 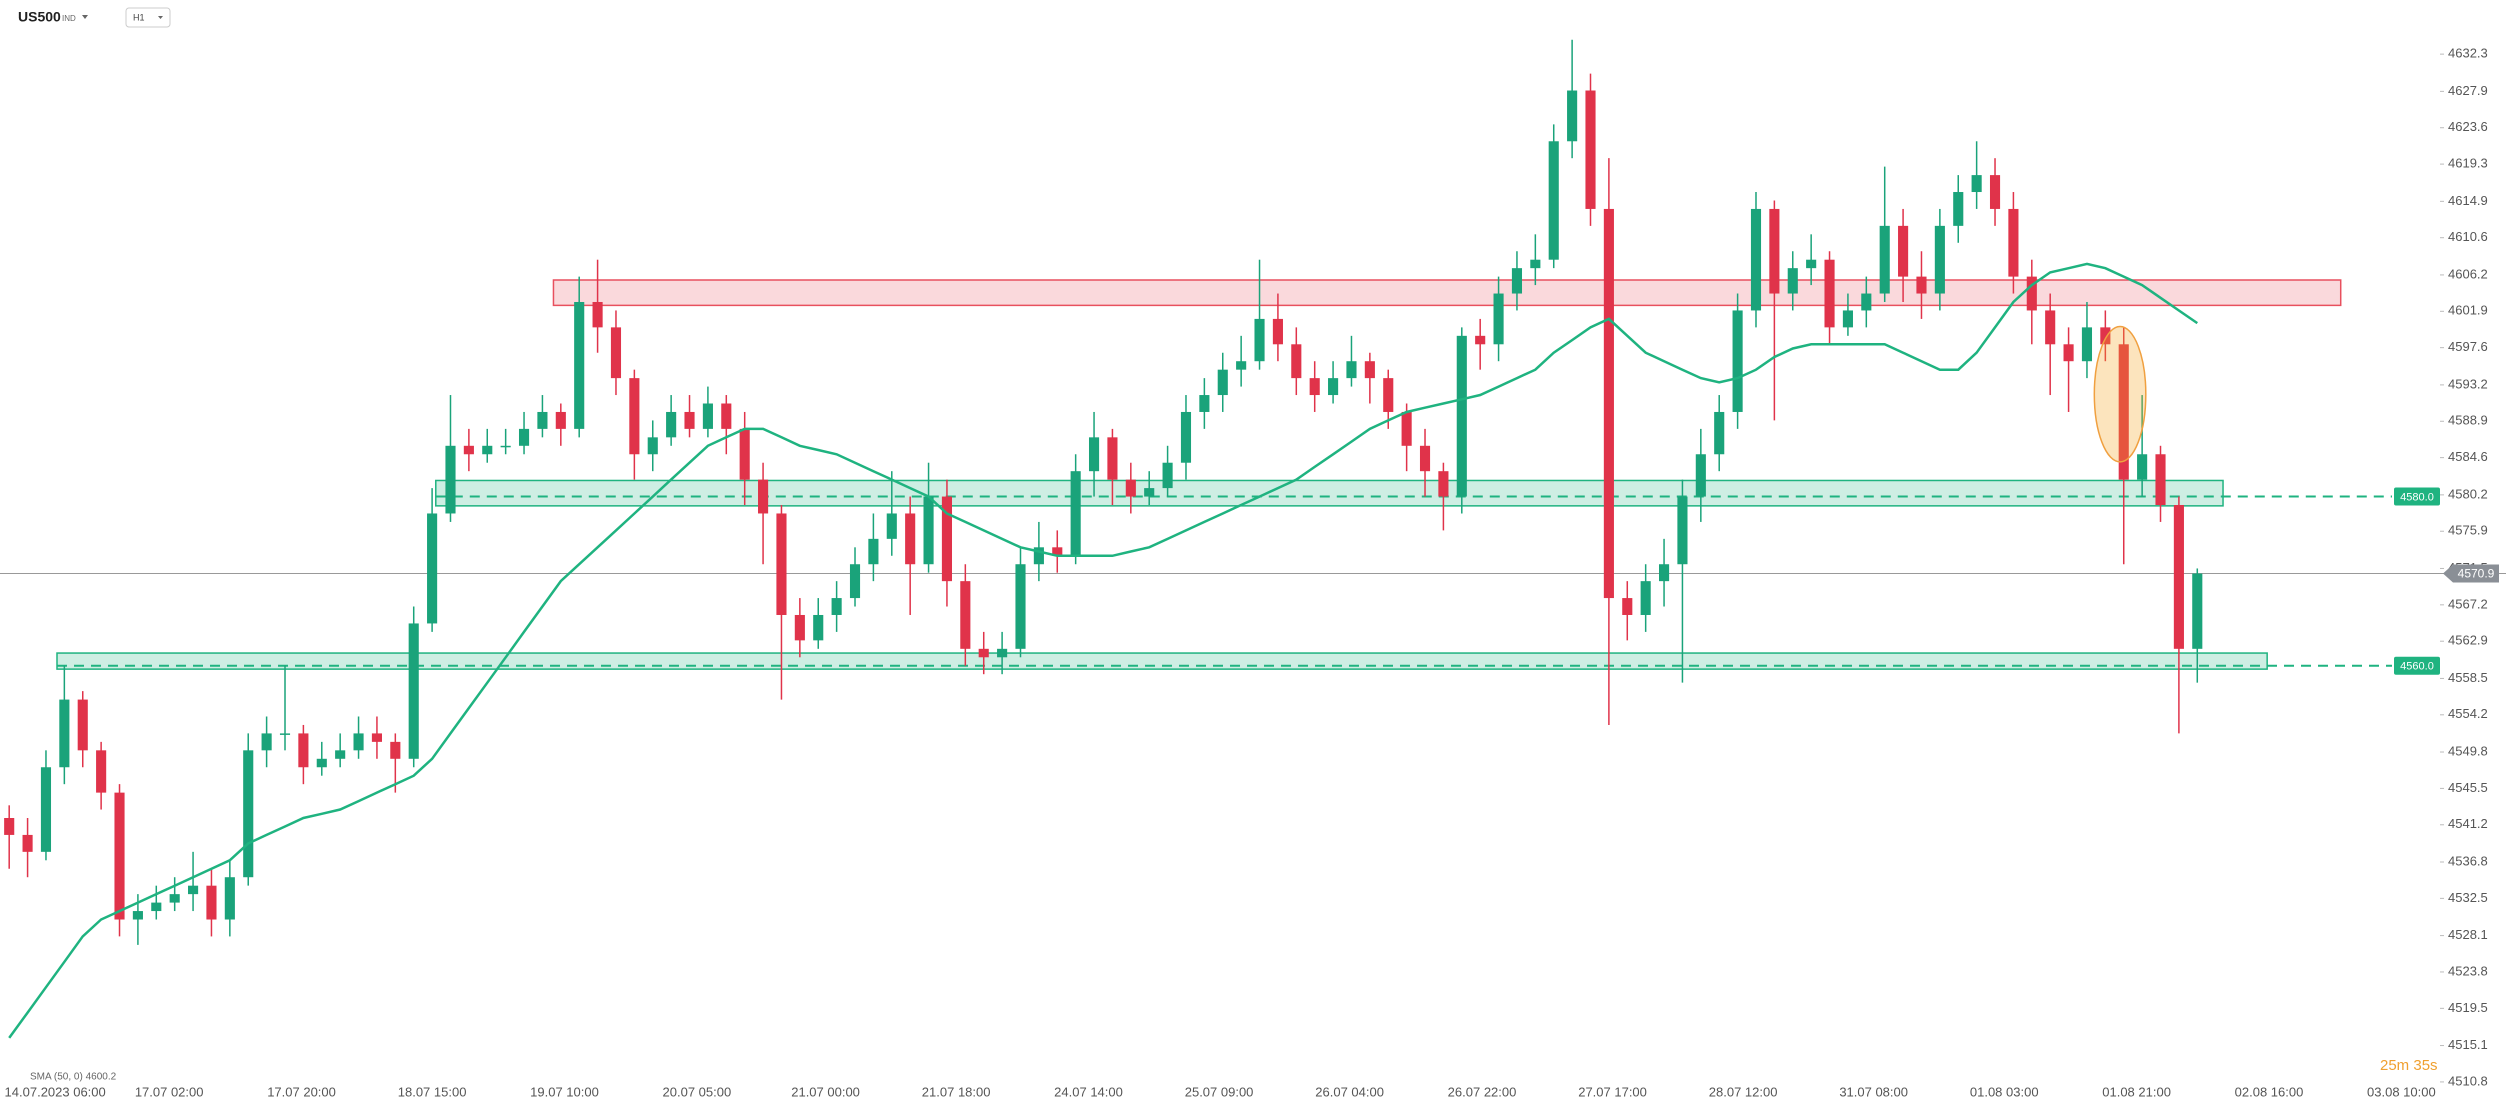 What do you see at coordinates (697, 1091) in the screenshot?
I see `x-tick-label: 20.07 05:00` at bounding box center [697, 1091].